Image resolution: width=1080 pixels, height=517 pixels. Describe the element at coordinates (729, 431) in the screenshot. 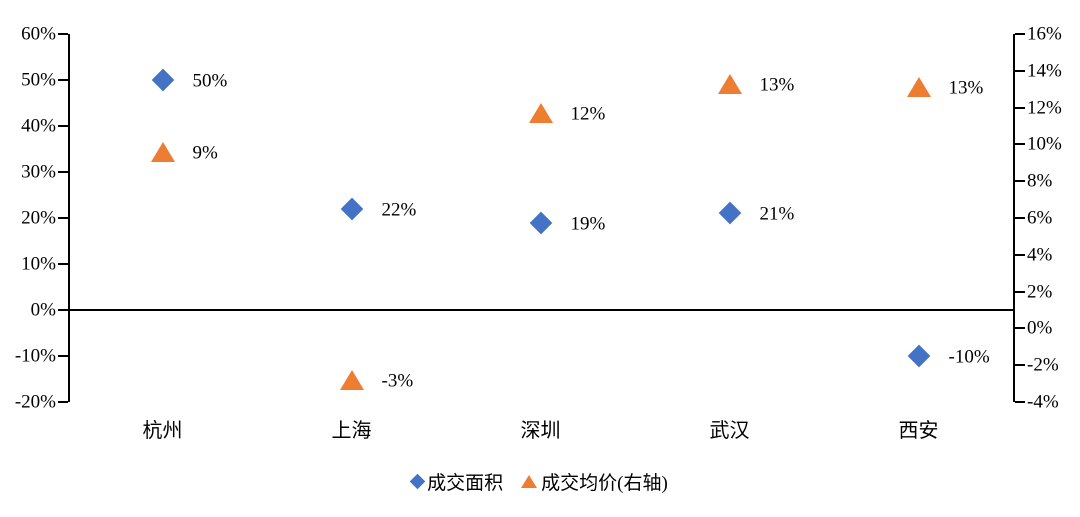

I see `category-label: 武汉` at that location.